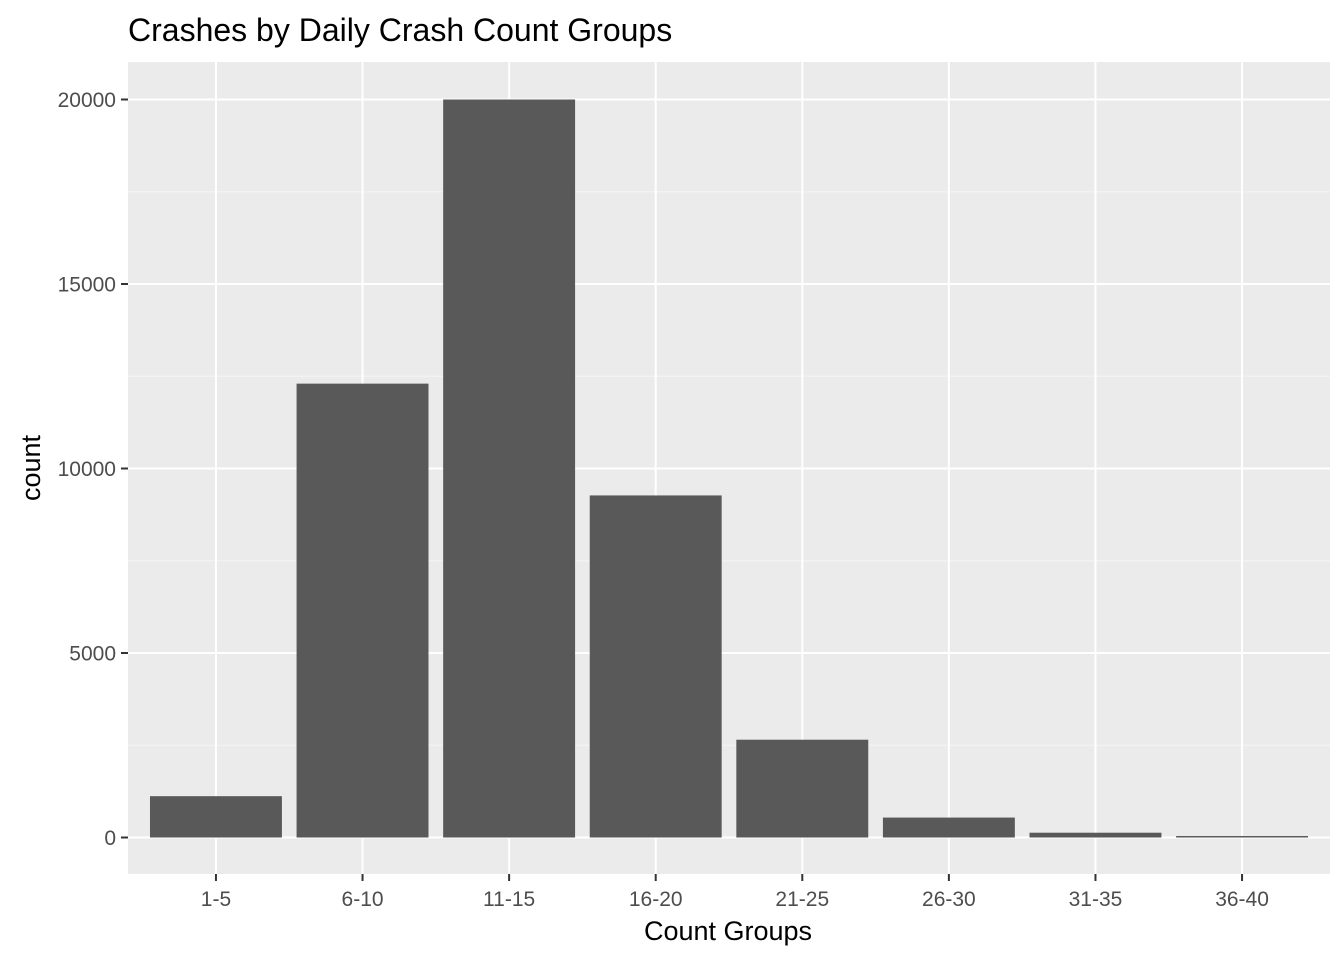  I want to click on y-tick-label: 5000, so click(92, 654).